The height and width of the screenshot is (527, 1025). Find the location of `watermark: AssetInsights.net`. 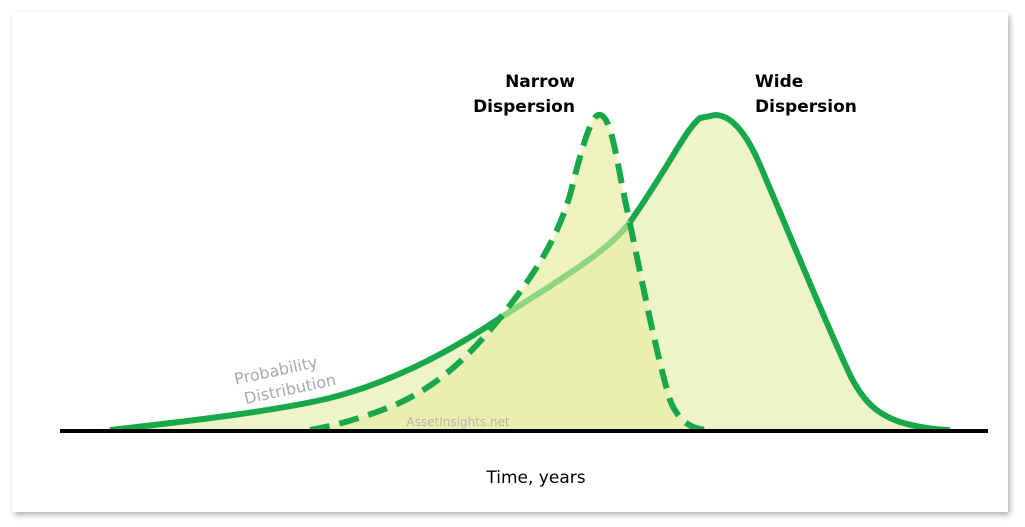

watermark: AssetInsights.net is located at coordinates (458, 422).